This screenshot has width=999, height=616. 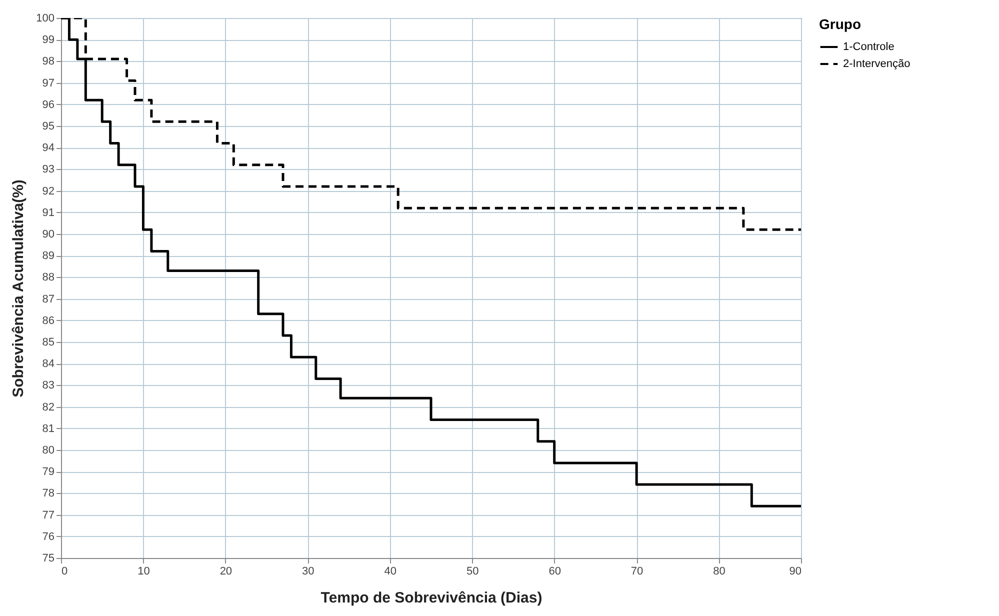 What do you see at coordinates (48, 191) in the screenshot?
I see `y-tick-label: 92` at bounding box center [48, 191].